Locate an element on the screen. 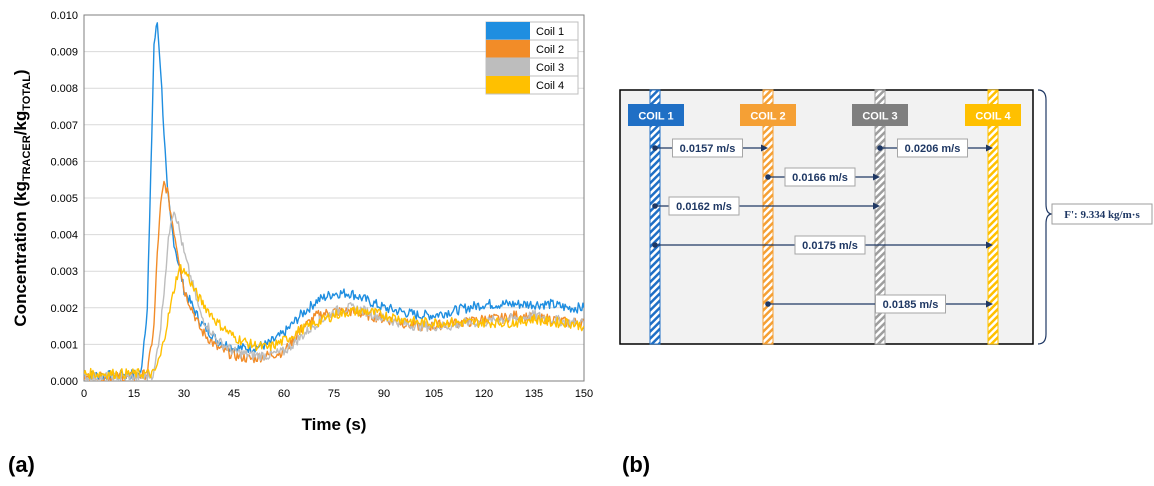  flux-brace is located at coordinates (1045, 217).